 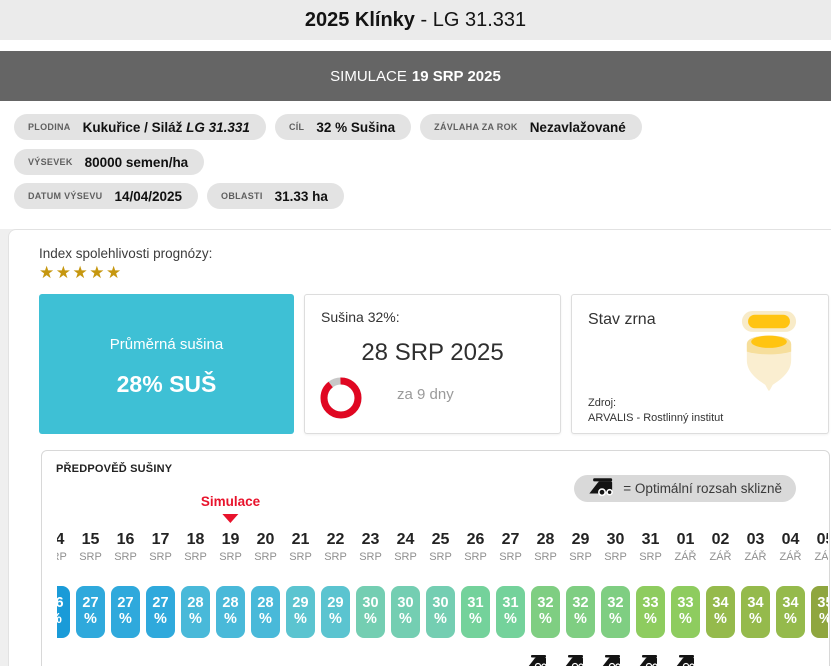 What do you see at coordinates (140, 127) in the screenshot?
I see `info-badge-plodina: PLODINA Kukuřice / Siláž LG 31.331` at bounding box center [140, 127].